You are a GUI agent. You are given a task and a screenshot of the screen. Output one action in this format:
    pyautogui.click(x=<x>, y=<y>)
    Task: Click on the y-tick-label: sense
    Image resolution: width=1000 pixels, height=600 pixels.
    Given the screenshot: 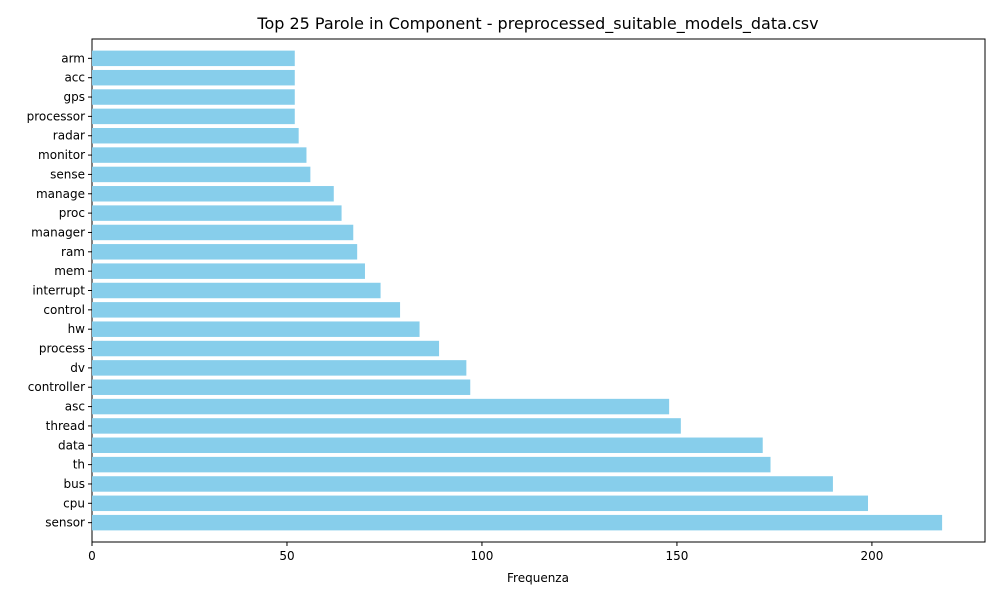 What is the action you would take?
    pyautogui.click(x=67, y=174)
    